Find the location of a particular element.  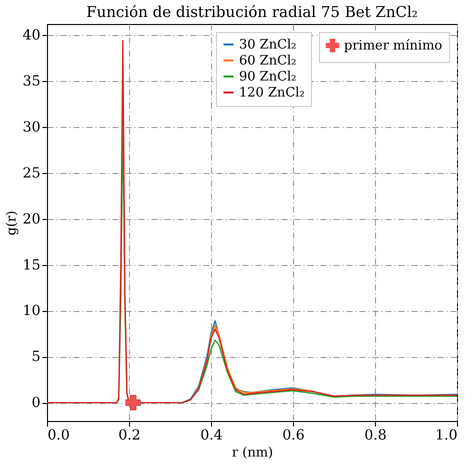

chart-title: Función de distribución radial 75 Bet ZnCl₂ is located at coordinates (252, 12).